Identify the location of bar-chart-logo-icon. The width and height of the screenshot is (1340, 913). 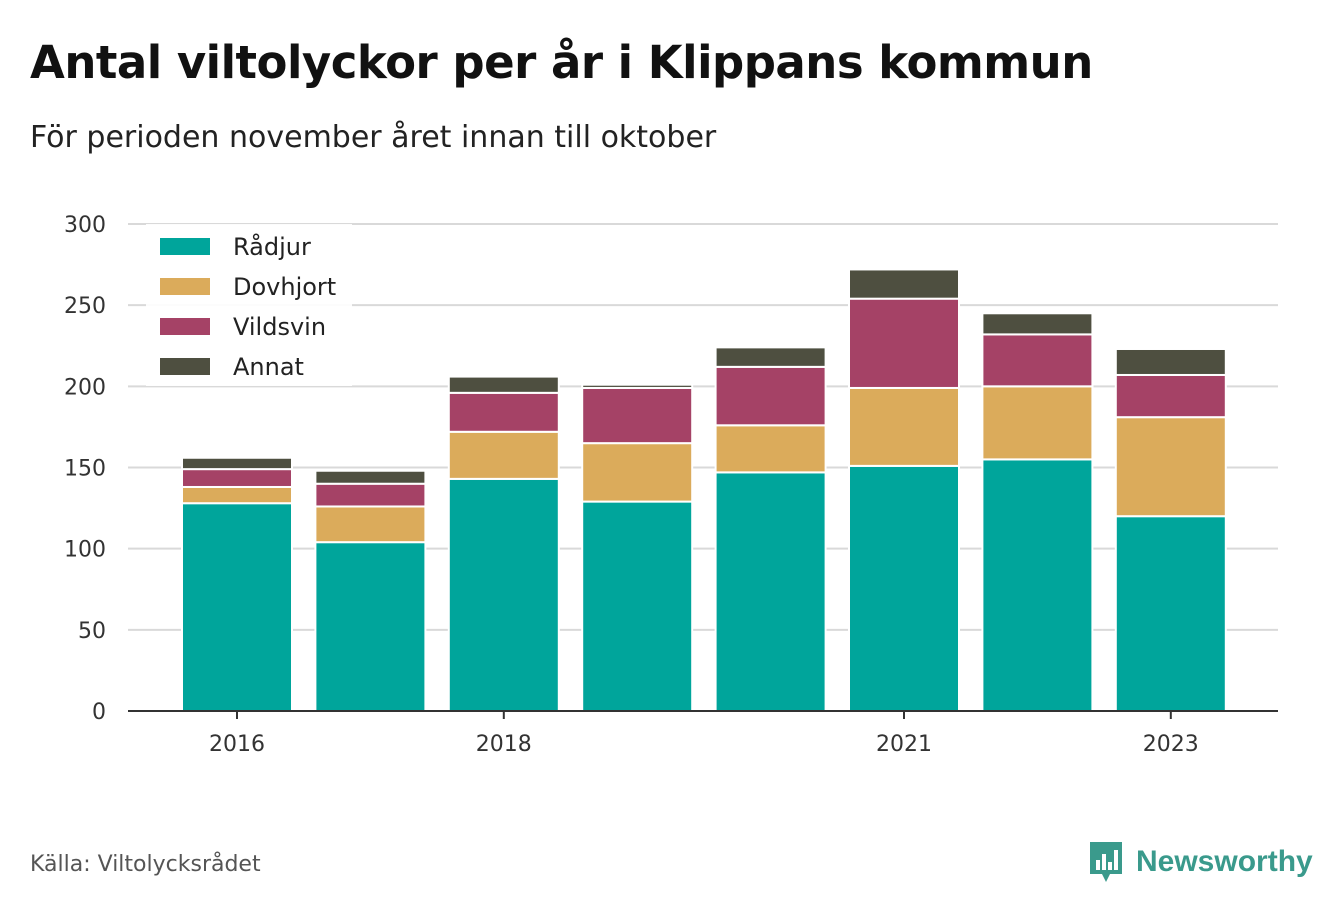
(1106, 862).